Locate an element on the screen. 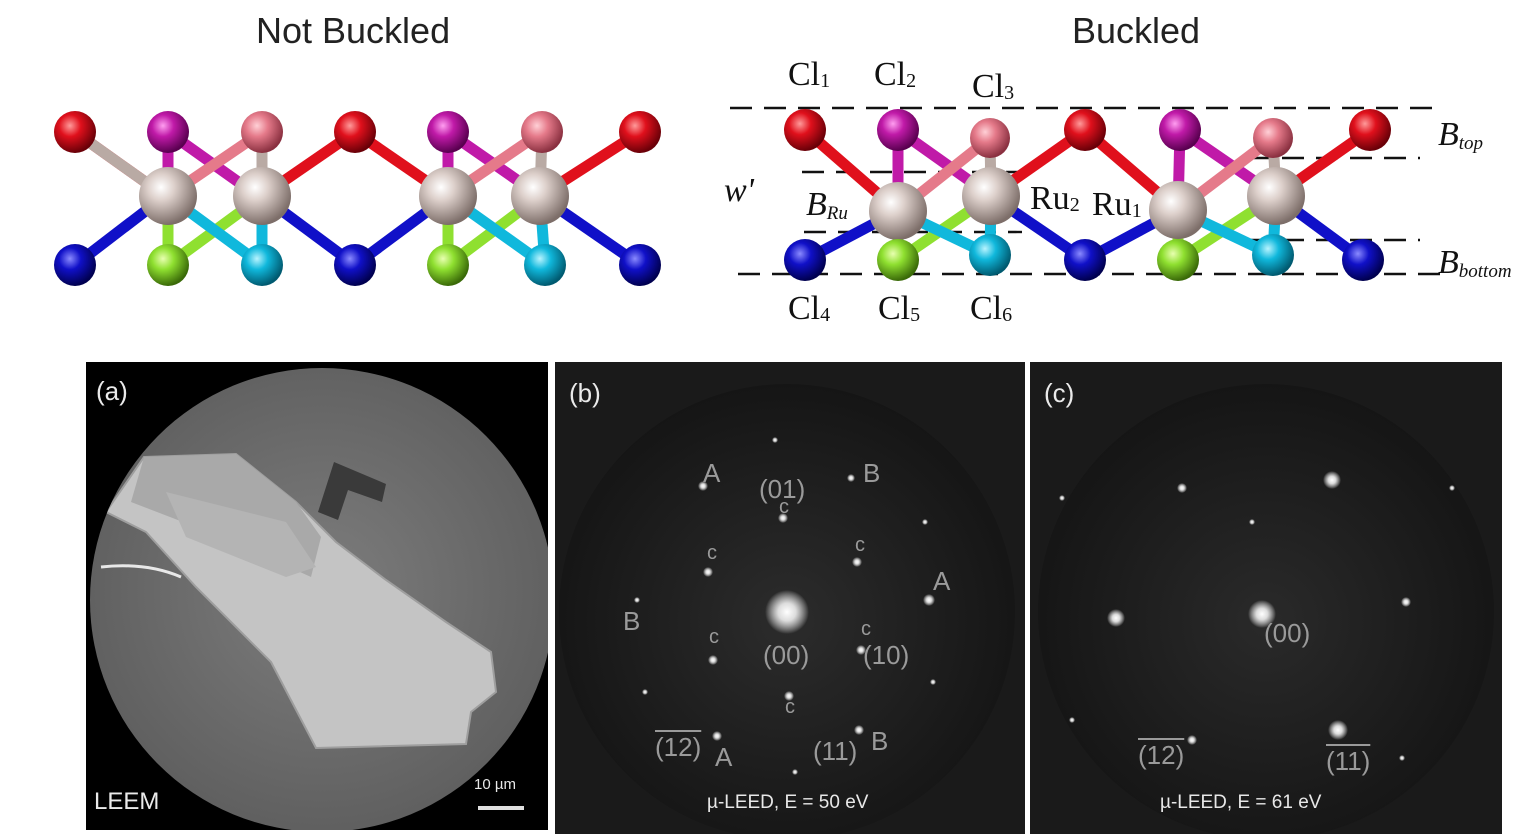 The width and height of the screenshot is (1528, 836). spot-b-2: B is located at coordinates (632, 621).